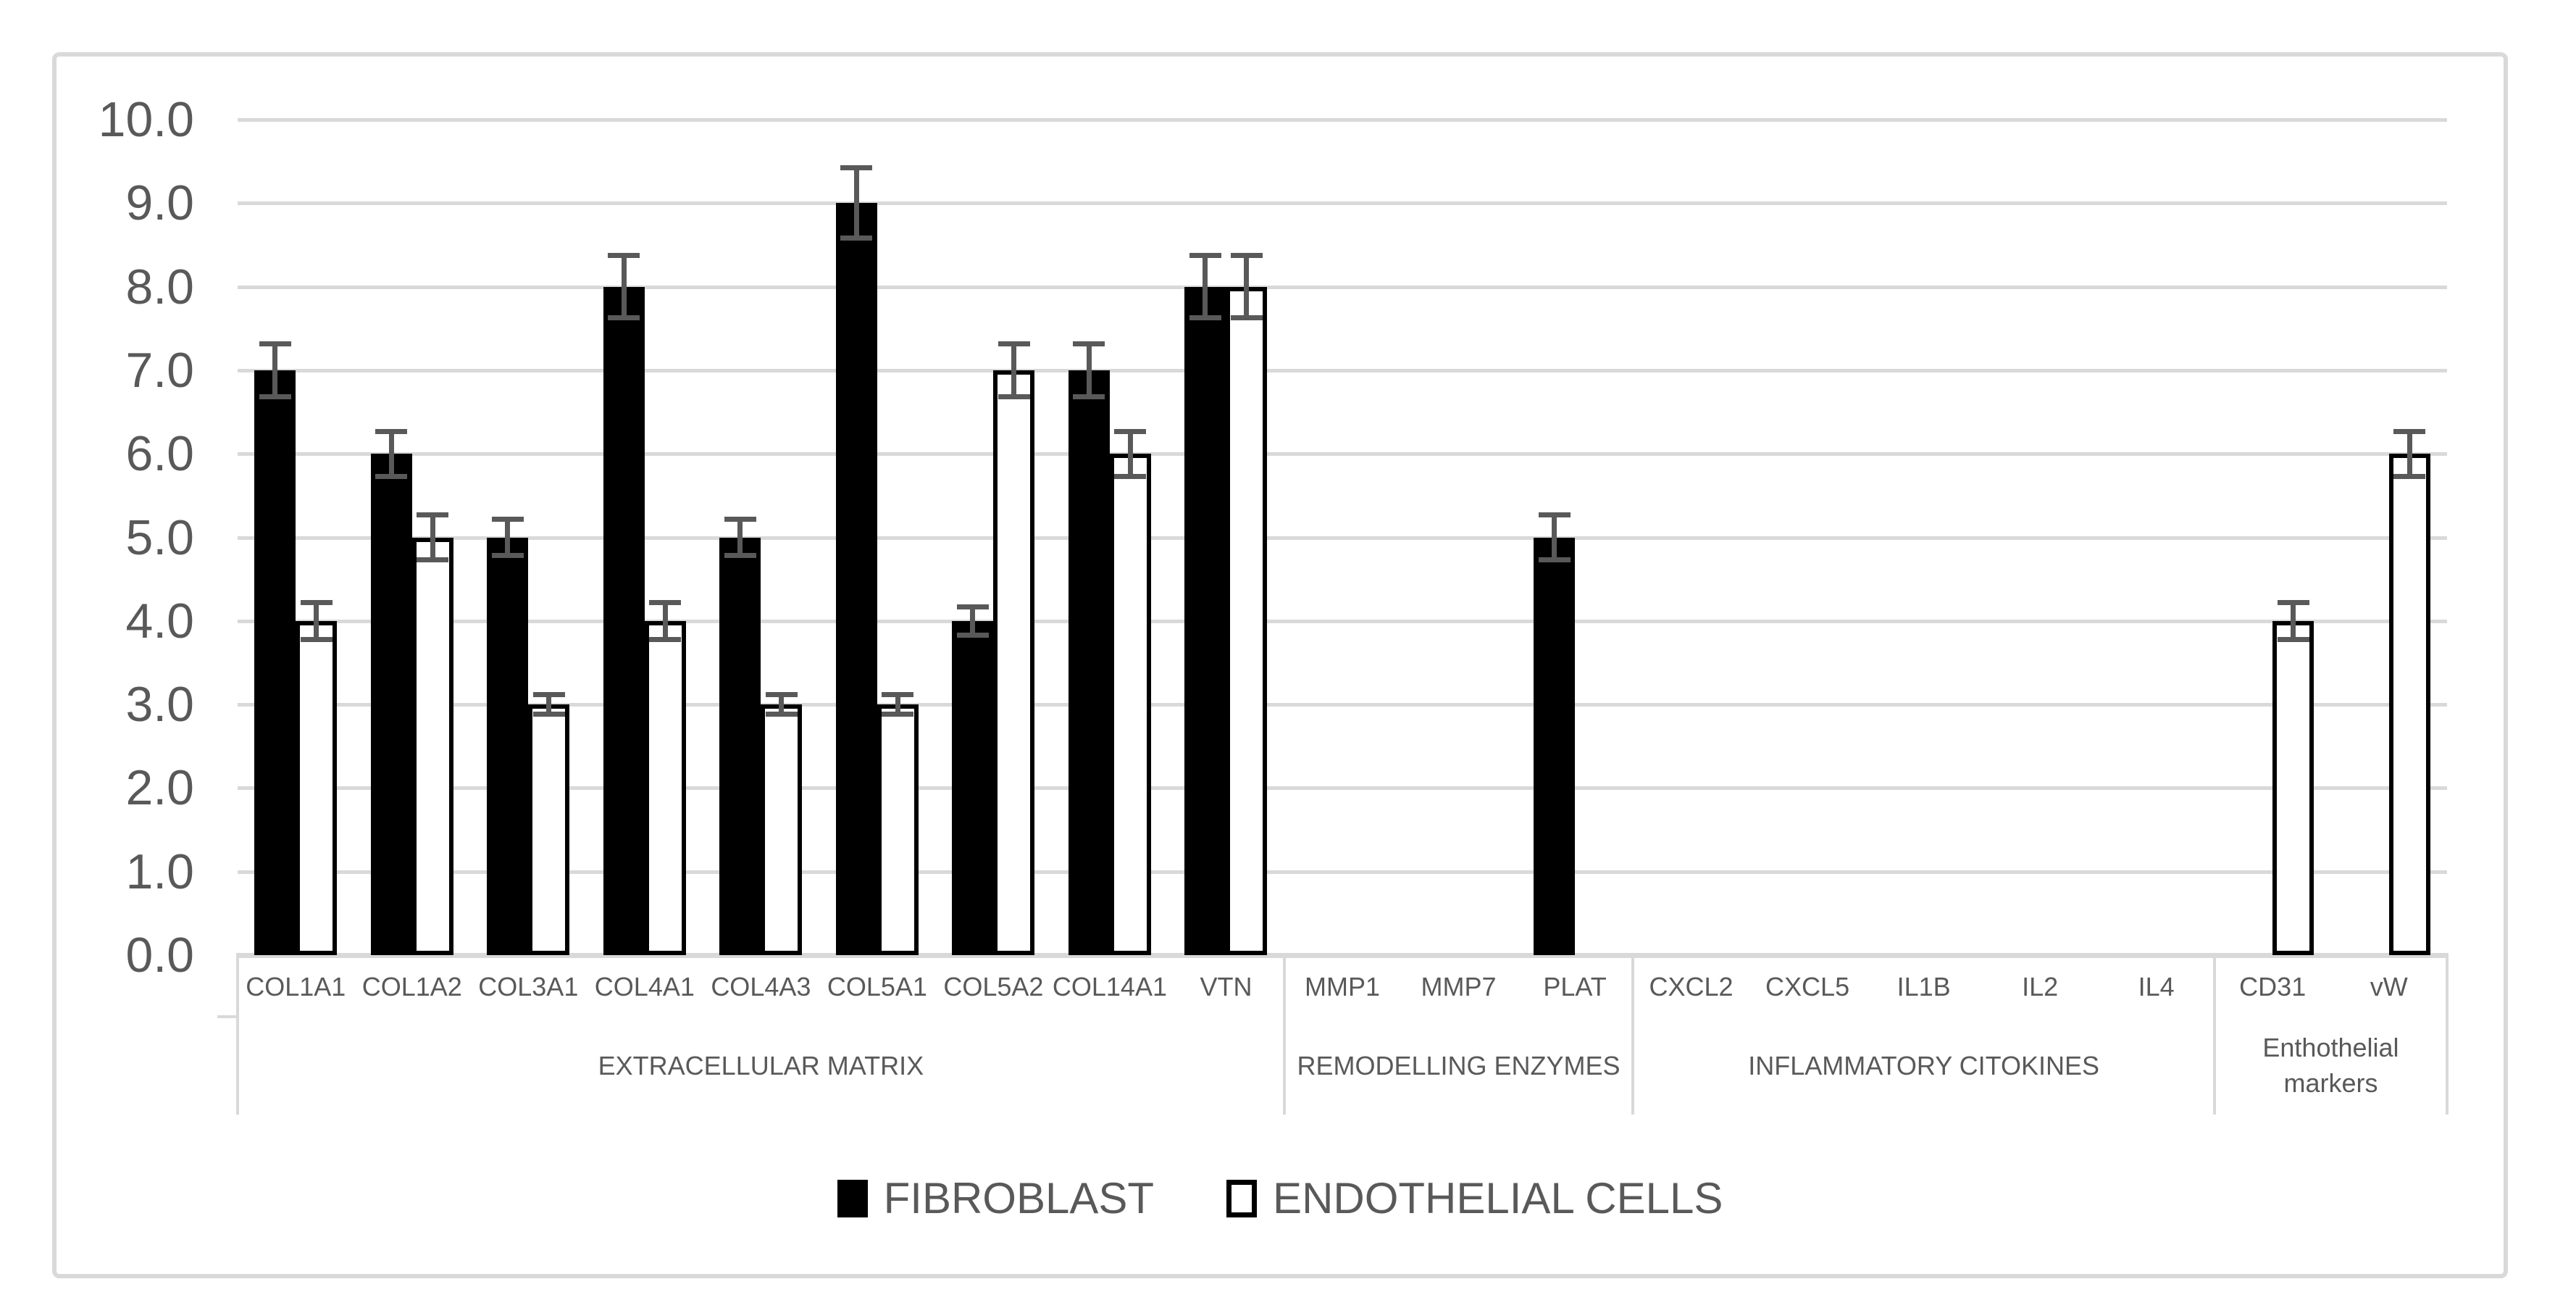 The image size is (2576, 1316). I want to click on group-label: EXTRACELLULAR MATRIX, so click(761, 1065).